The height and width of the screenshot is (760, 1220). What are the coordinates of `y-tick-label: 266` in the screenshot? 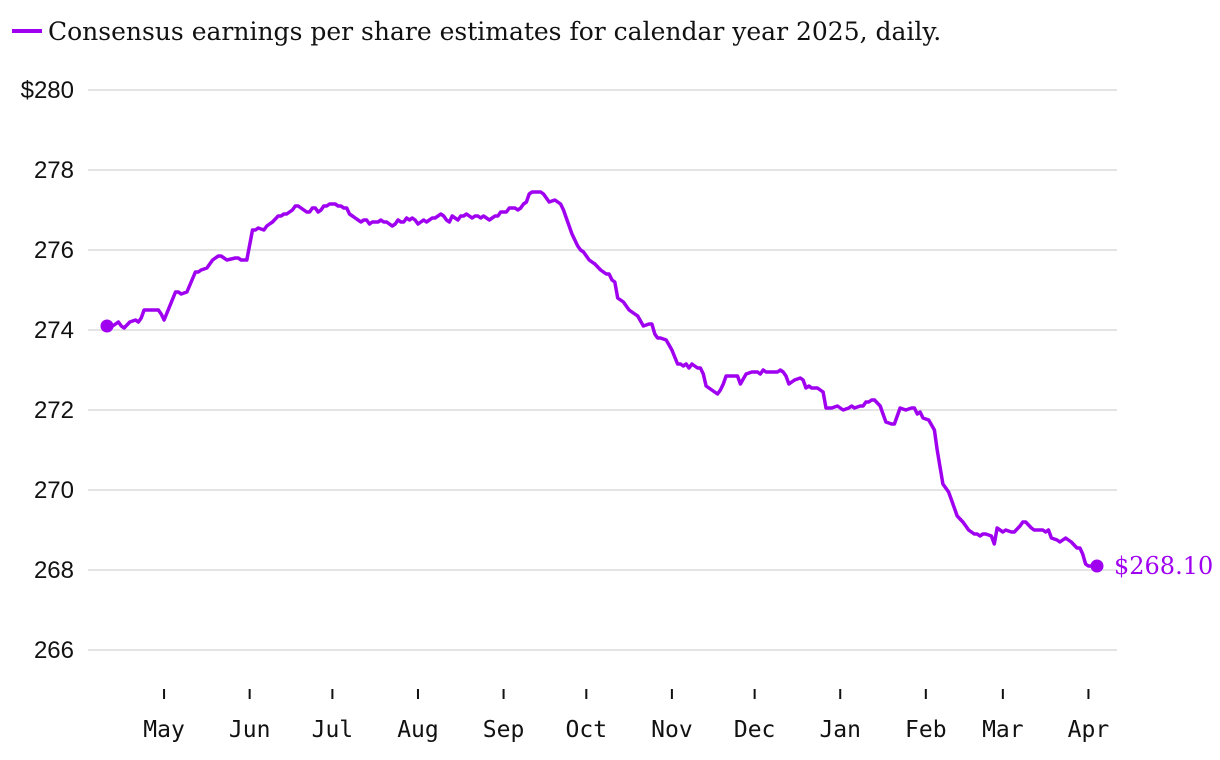 It's located at (54, 650).